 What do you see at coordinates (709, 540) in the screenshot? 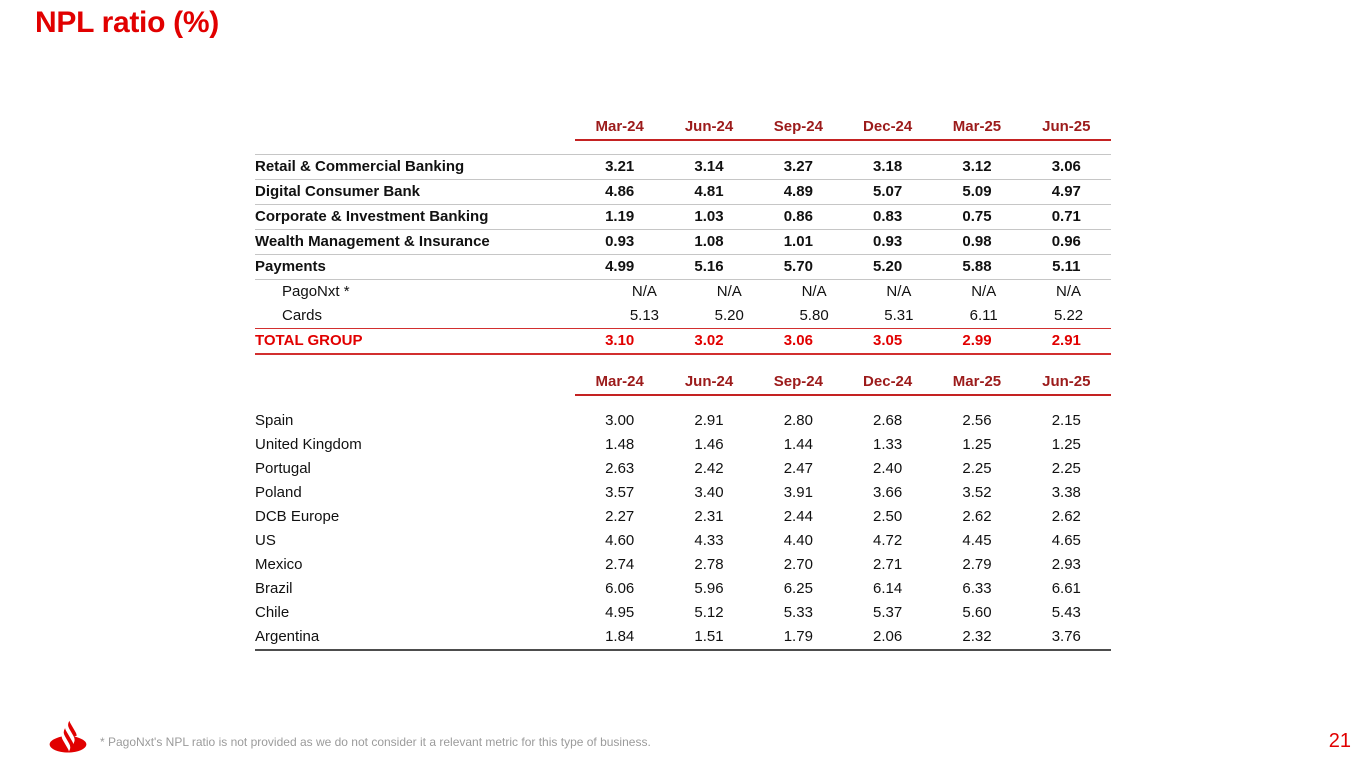
I see `cell-value: 4.33` at bounding box center [709, 540].